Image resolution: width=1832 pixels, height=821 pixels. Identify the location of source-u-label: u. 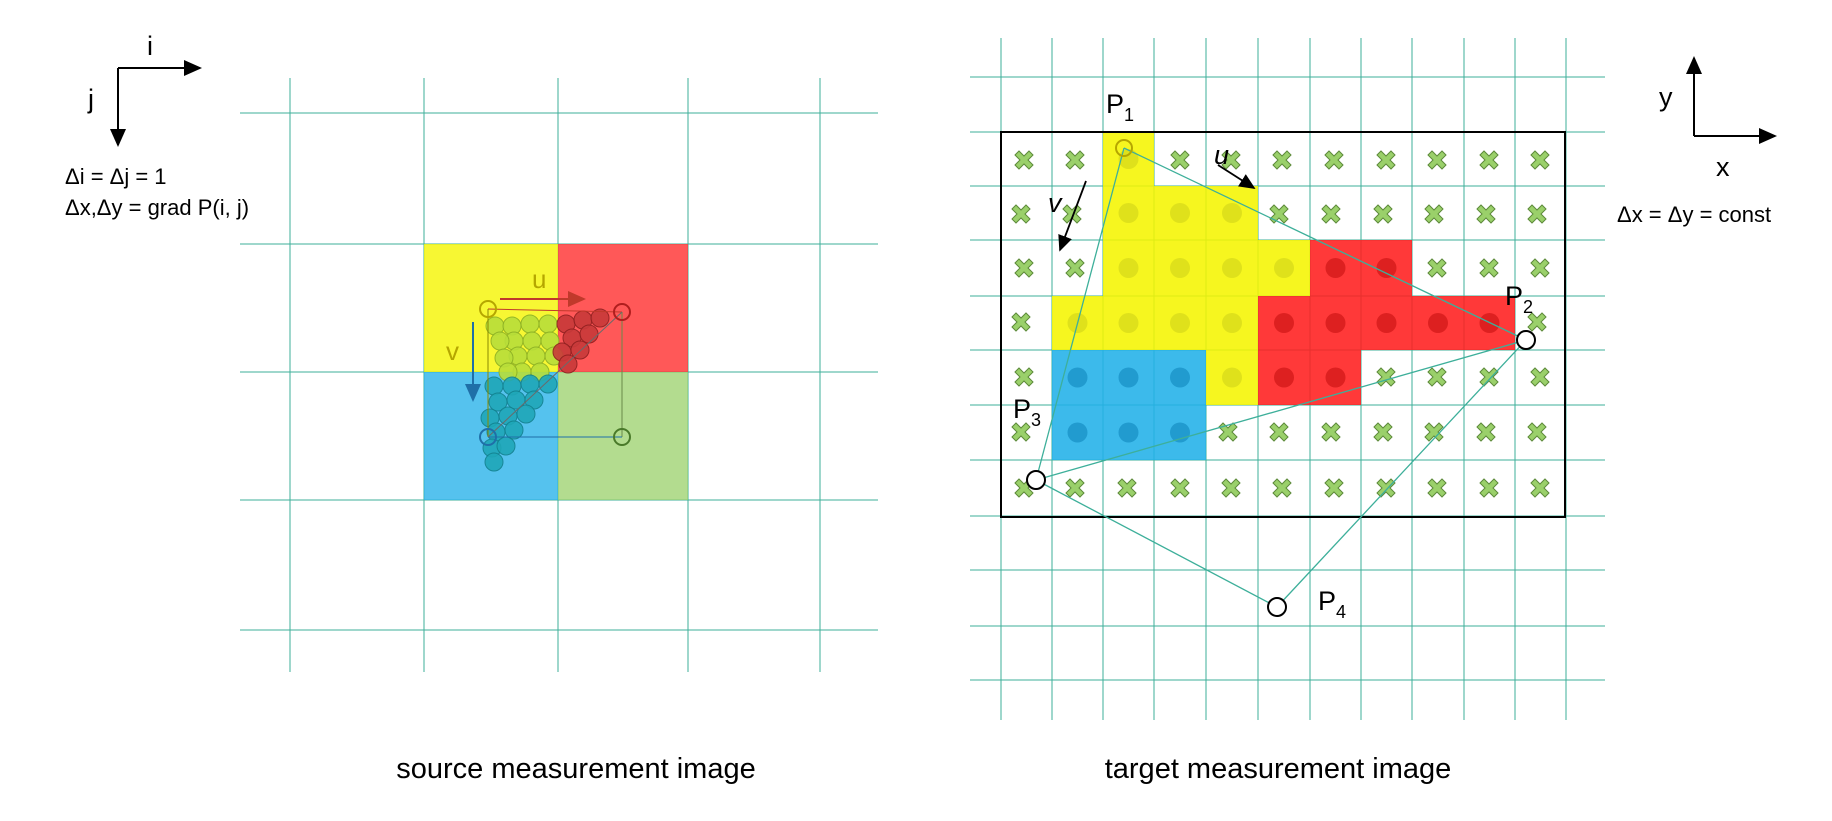
(539, 279).